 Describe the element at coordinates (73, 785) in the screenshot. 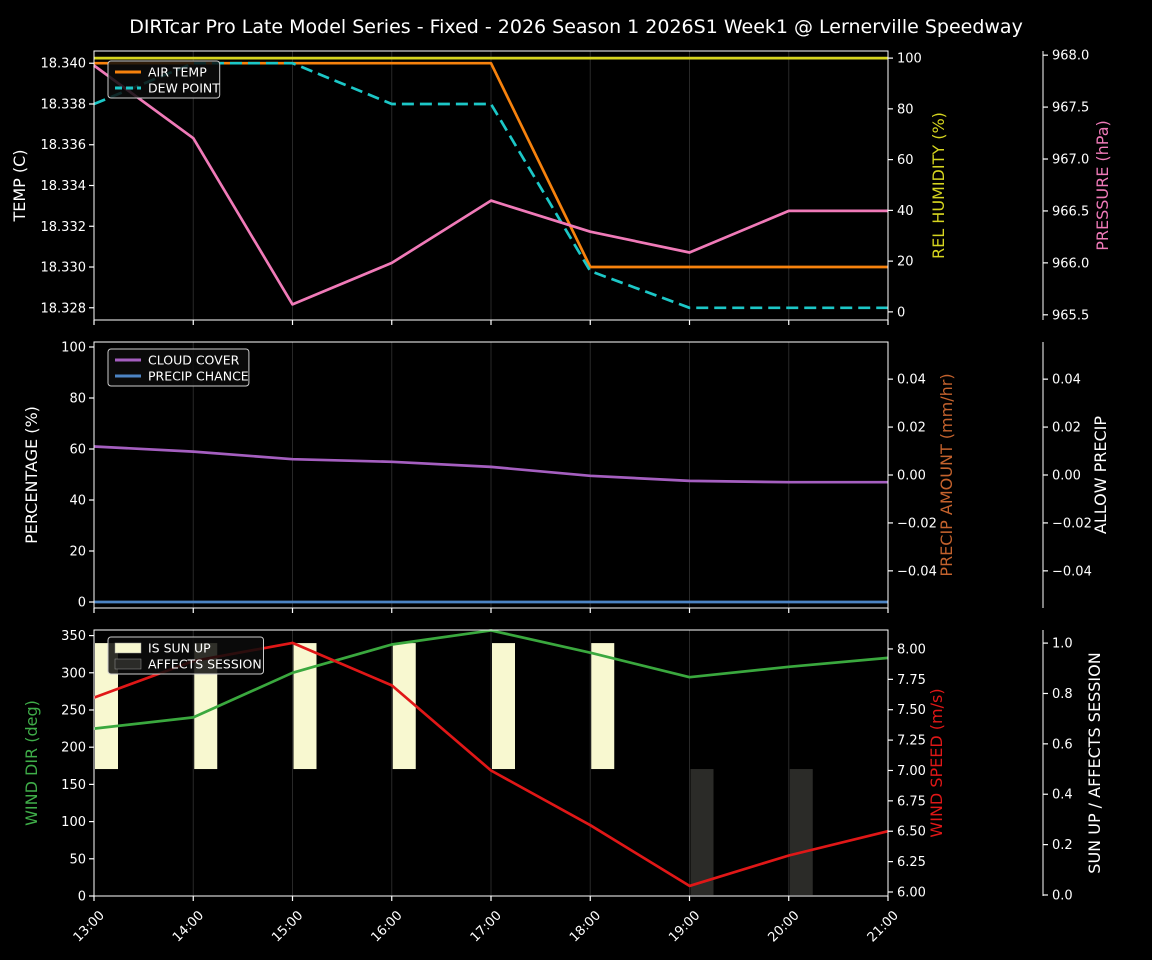

I see `left-tick-label: 150` at that location.